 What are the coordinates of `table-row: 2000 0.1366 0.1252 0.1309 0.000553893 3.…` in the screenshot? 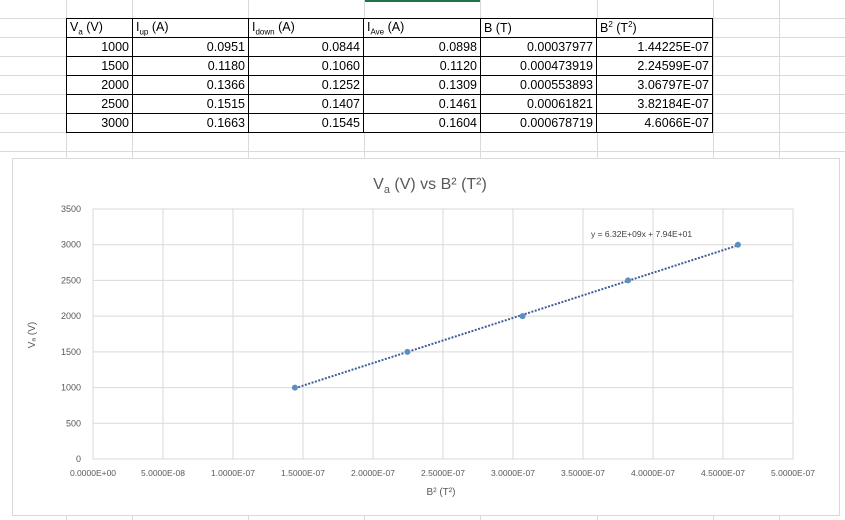 It's located at (389, 85).